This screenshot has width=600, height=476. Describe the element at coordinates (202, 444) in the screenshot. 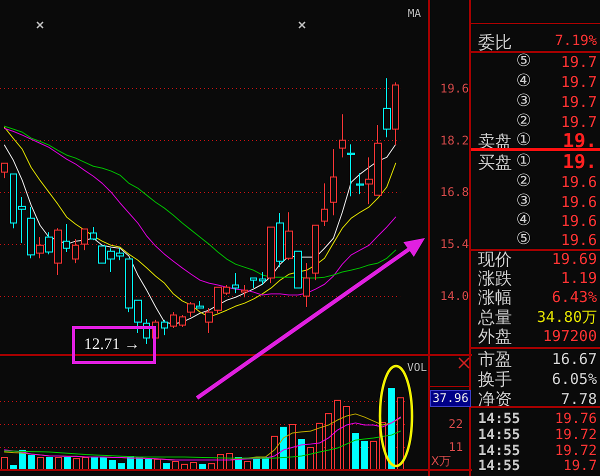

I see `line-series` at that location.